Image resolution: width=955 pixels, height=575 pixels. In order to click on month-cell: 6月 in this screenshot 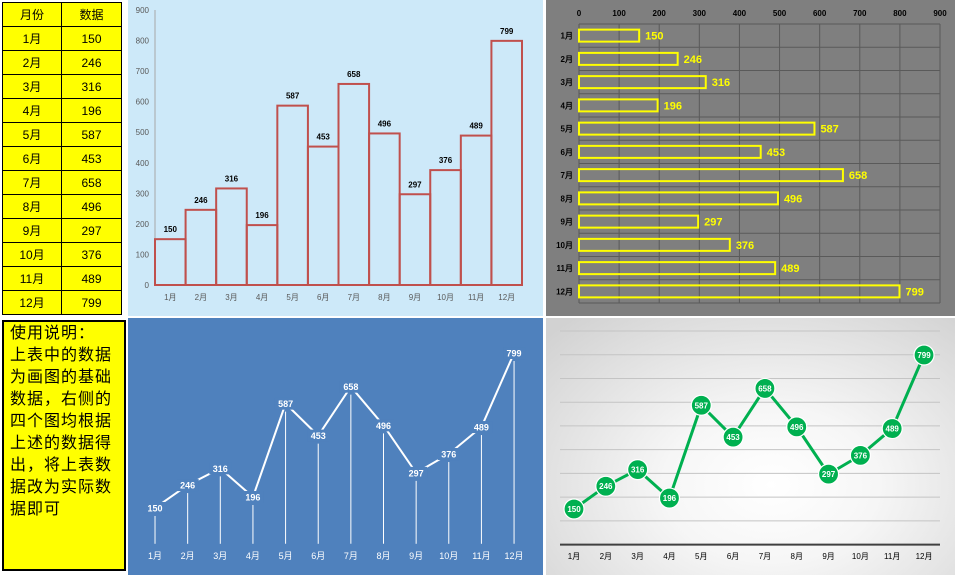, I will do `click(32, 158)`.